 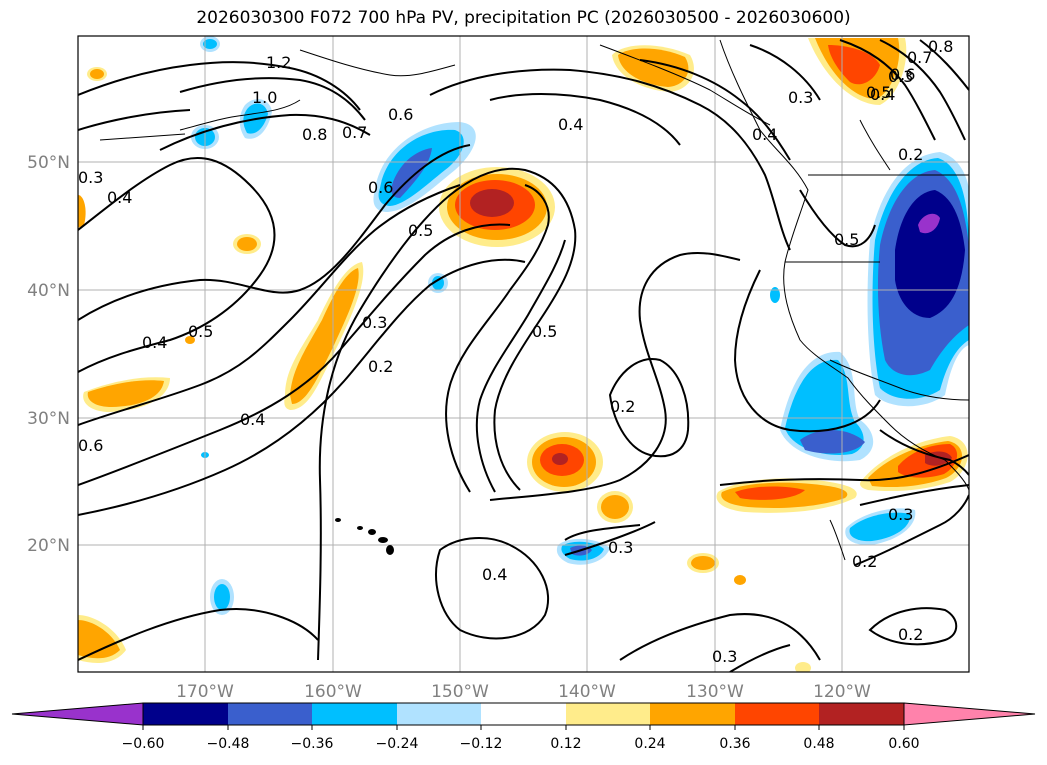 I want to click on lon-tick-label: 160°W, so click(x=333, y=692).